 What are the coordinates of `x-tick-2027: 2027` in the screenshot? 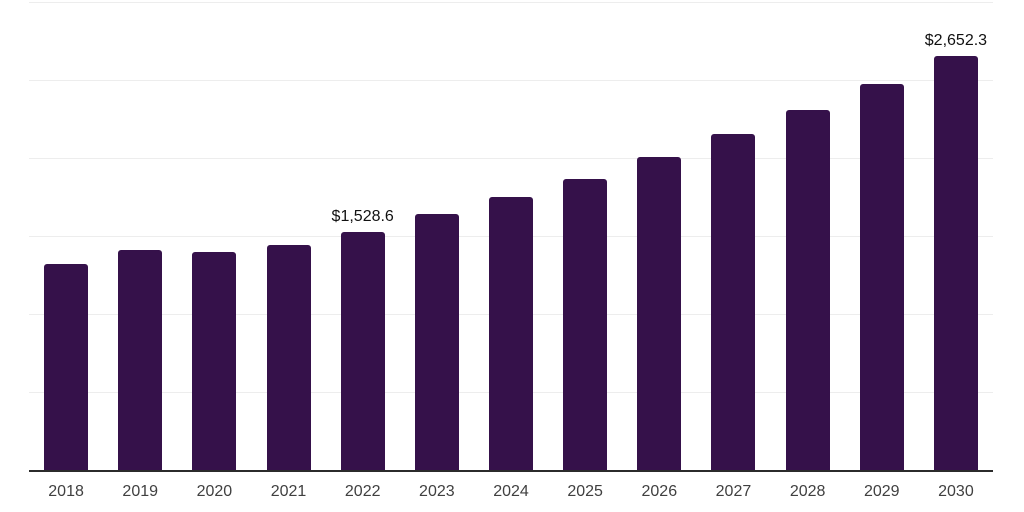 It's located at (733, 491).